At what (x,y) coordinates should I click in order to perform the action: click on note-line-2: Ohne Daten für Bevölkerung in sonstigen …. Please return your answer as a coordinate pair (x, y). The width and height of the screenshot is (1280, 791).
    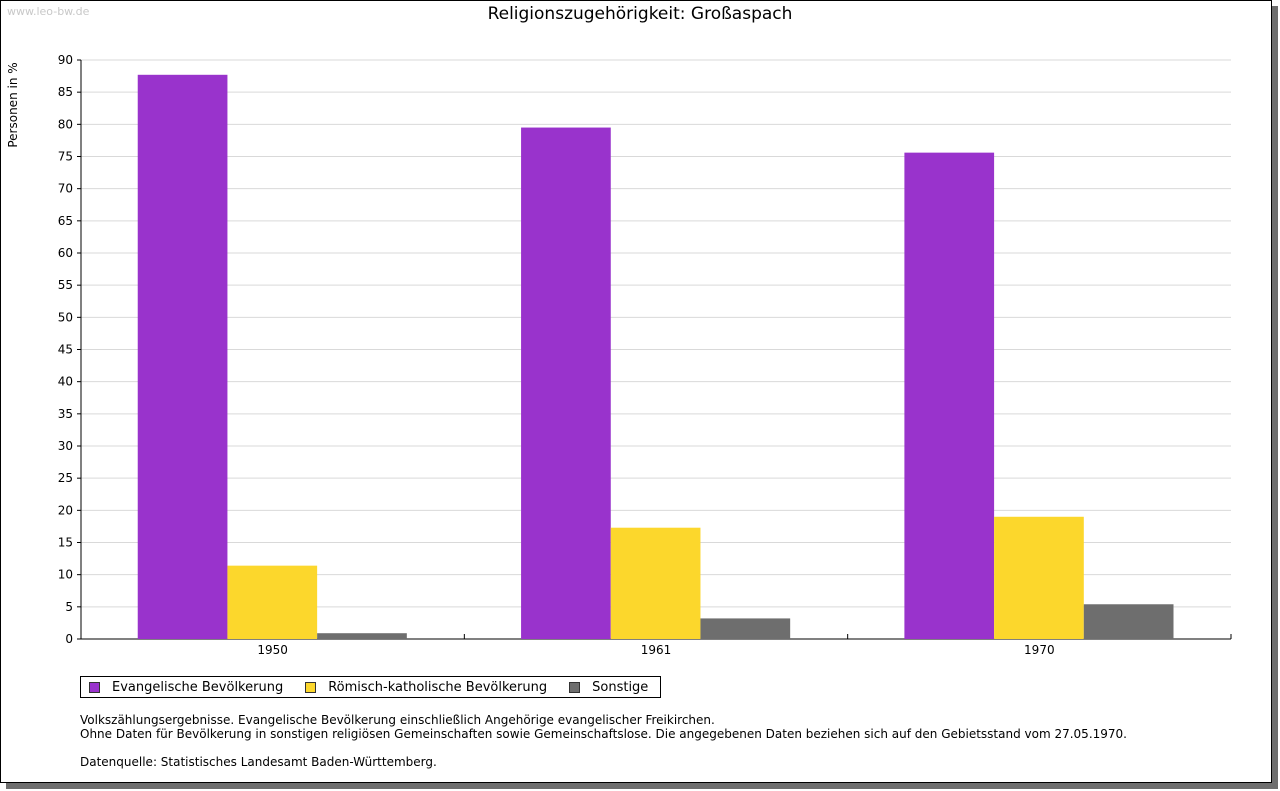
    Looking at the image, I should click on (603, 734).